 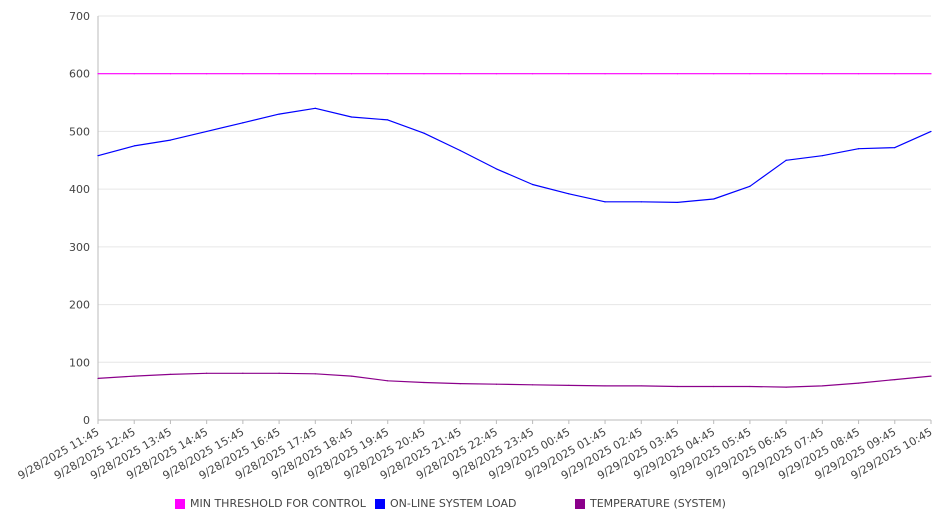 I want to click on legend-swatch-temperature, so click(x=580, y=503).